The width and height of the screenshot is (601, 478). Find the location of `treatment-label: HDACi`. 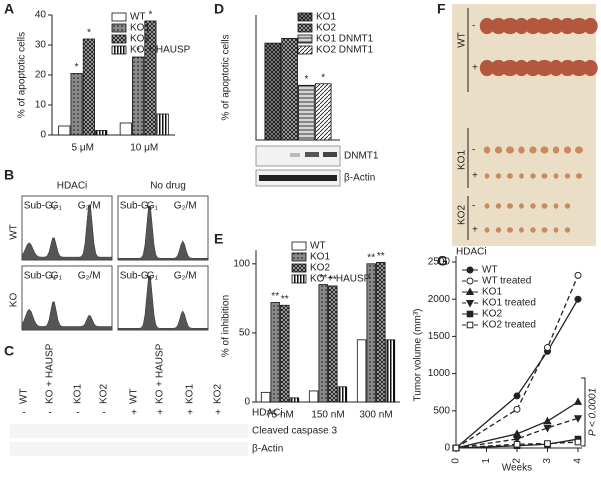

treatment-label: HDACi is located at coordinates (267, 413).